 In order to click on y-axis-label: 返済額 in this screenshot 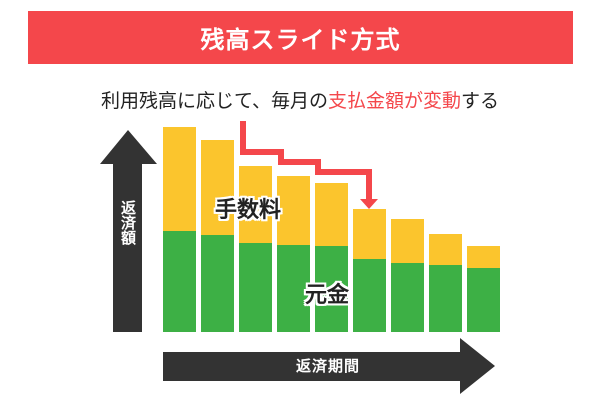, I will do `click(128, 222)`.